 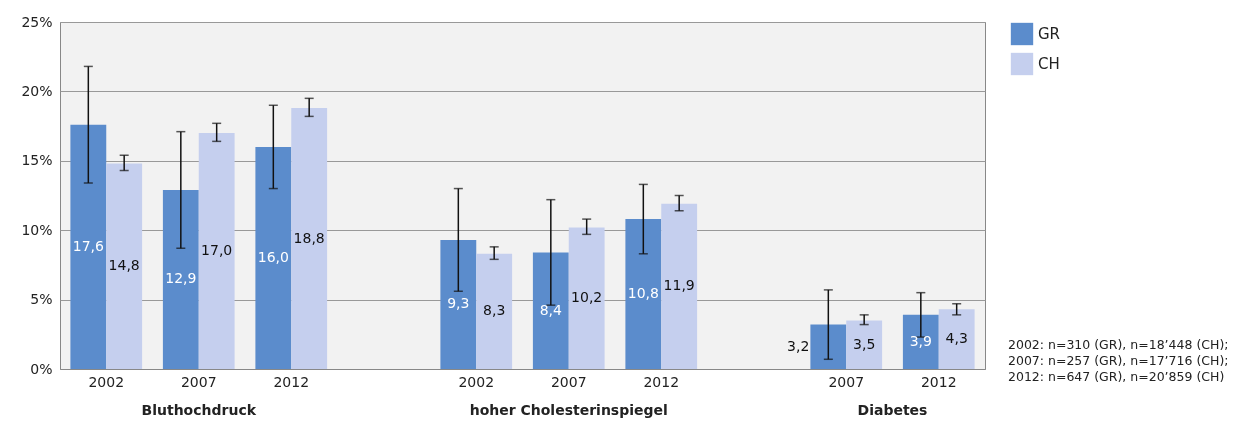 What do you see at coordinates (1049, 34) in the screenshot?
I see `legend-label: GR` at bounding box center [1049, 34].